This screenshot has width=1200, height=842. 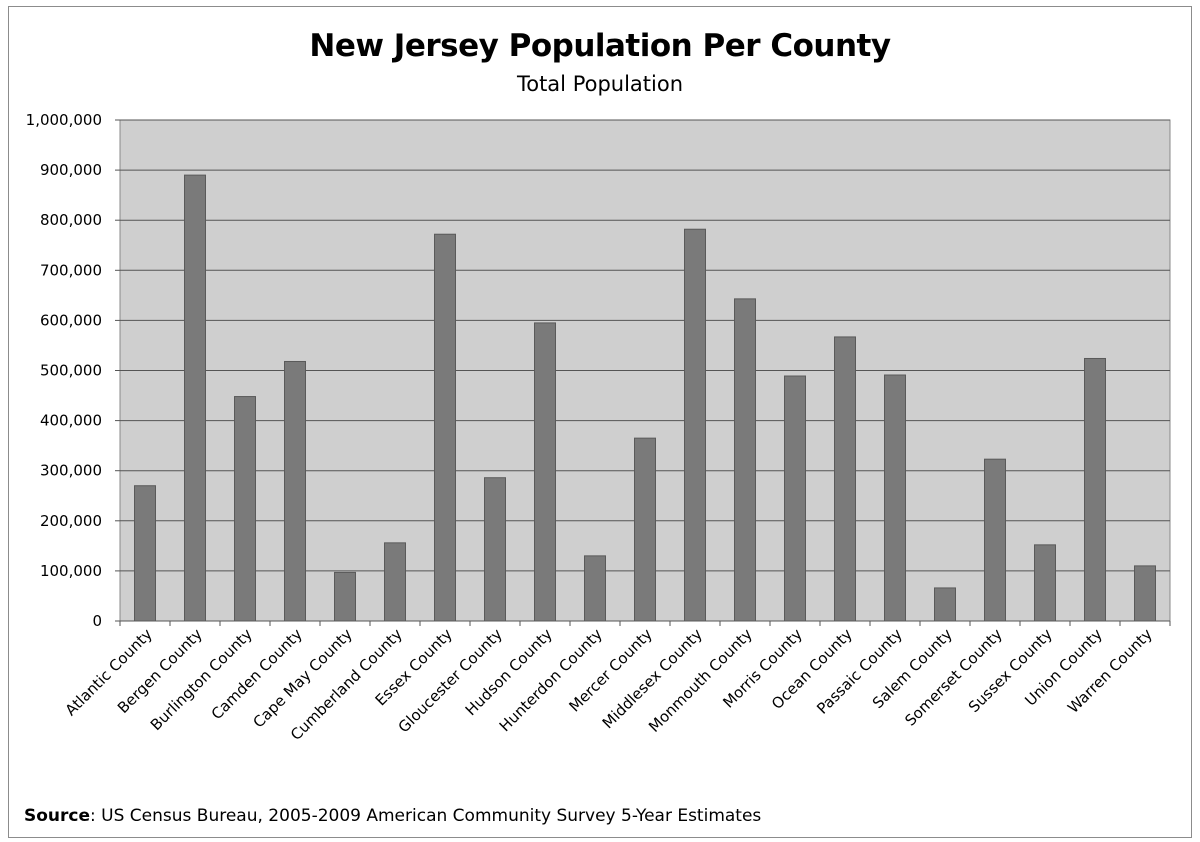 I want to click on x-tick-label: Bergen County, so click(x=160, y=671).